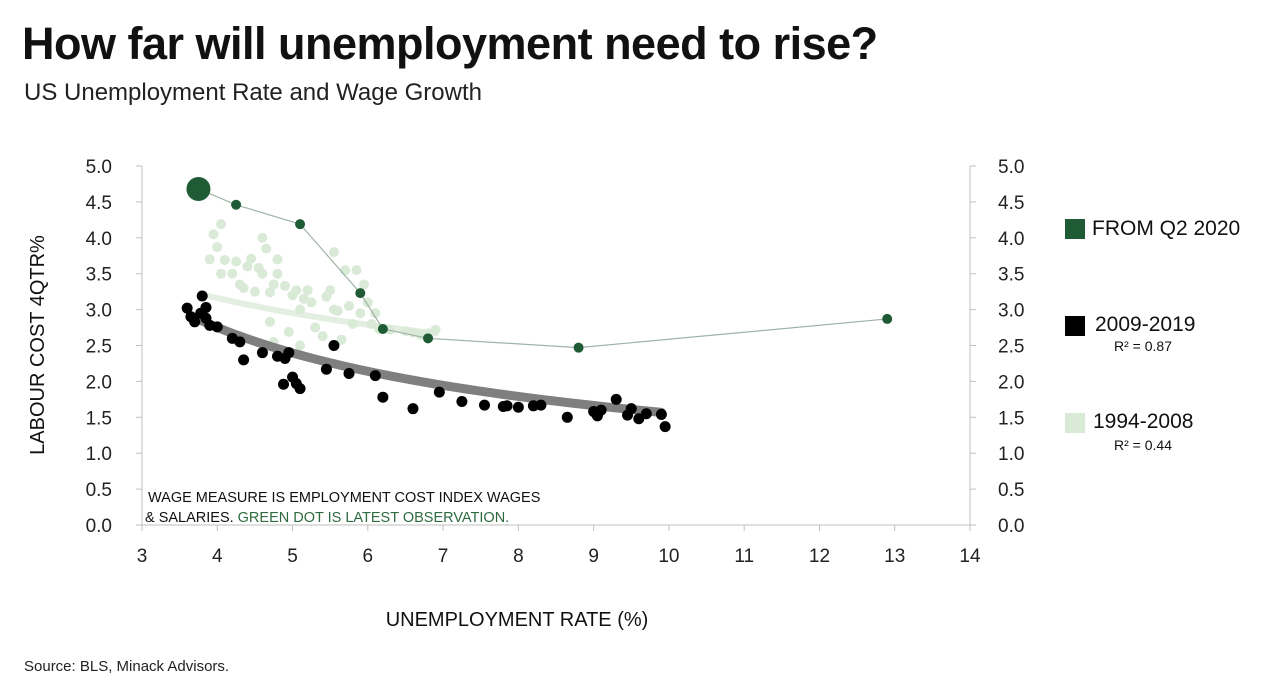 The height and width of the screenshot is (689, 1280). Describe the element at coordinates (1011, 347) in the screenshot. I see `y-tick-label-right: 2.5` at that location.